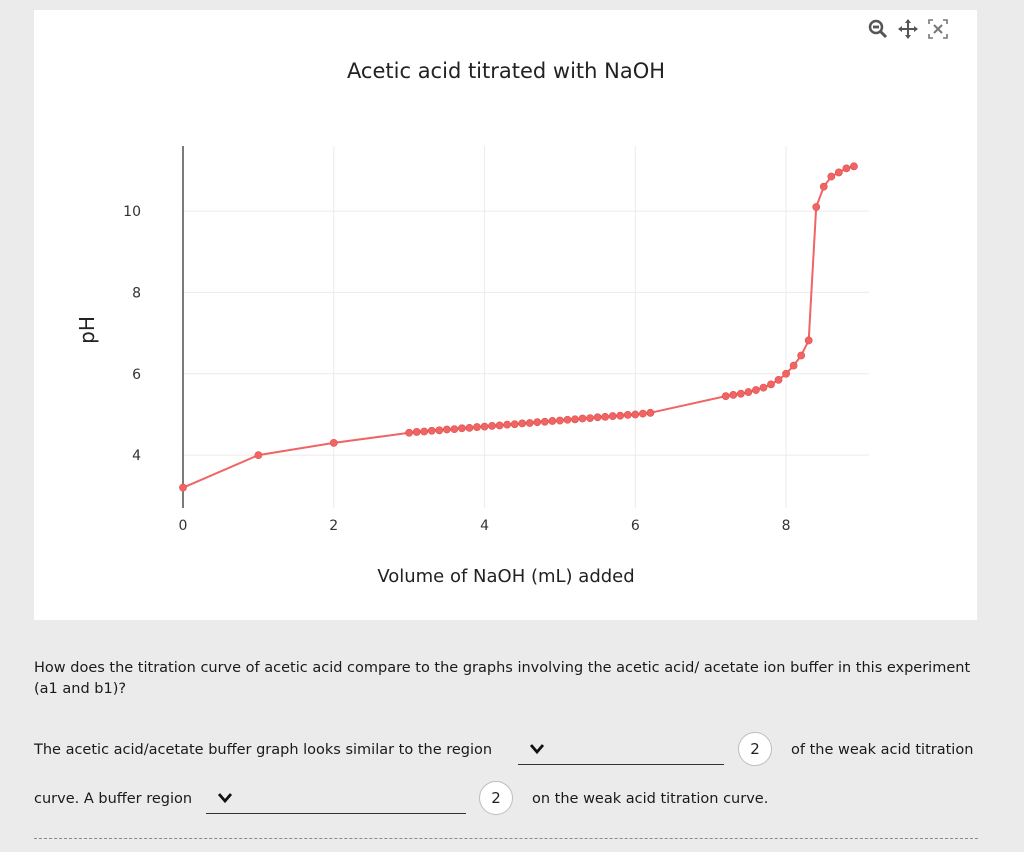  What do you see at coordinates (650, 799) in the screenshot?
I see `answer-line2-after: on the weak acid titration curve.` at bounding box center [650, 799].